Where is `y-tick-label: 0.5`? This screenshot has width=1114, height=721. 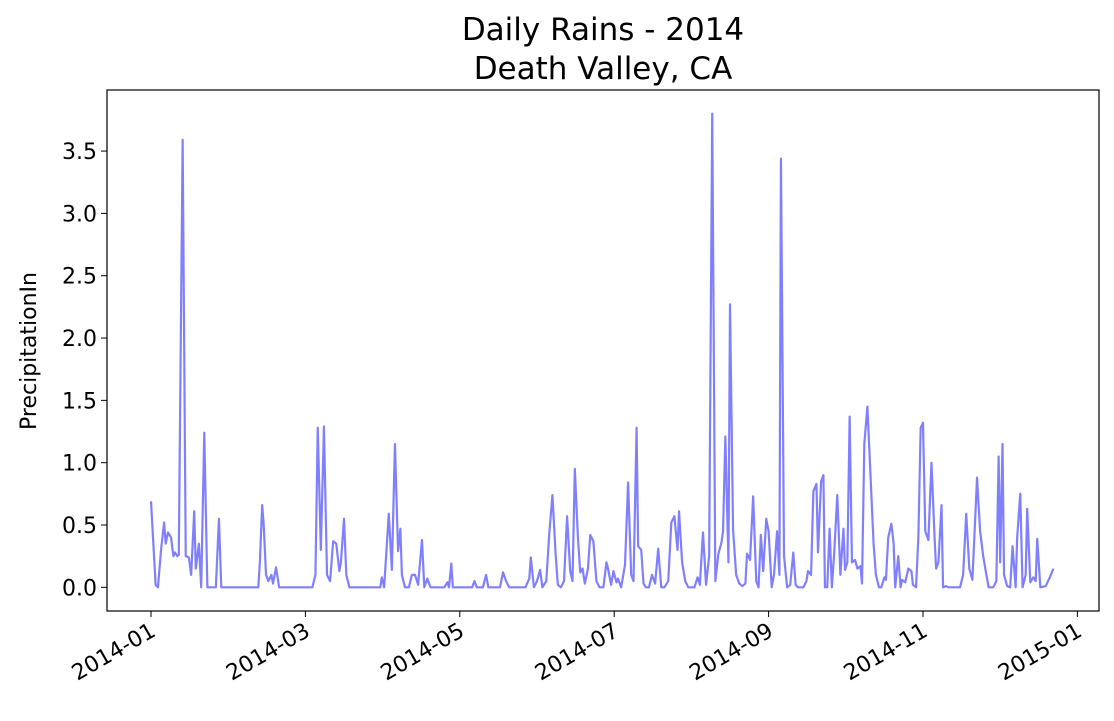
y-tick-label: 0.5 is located at coordinates (79, 526).